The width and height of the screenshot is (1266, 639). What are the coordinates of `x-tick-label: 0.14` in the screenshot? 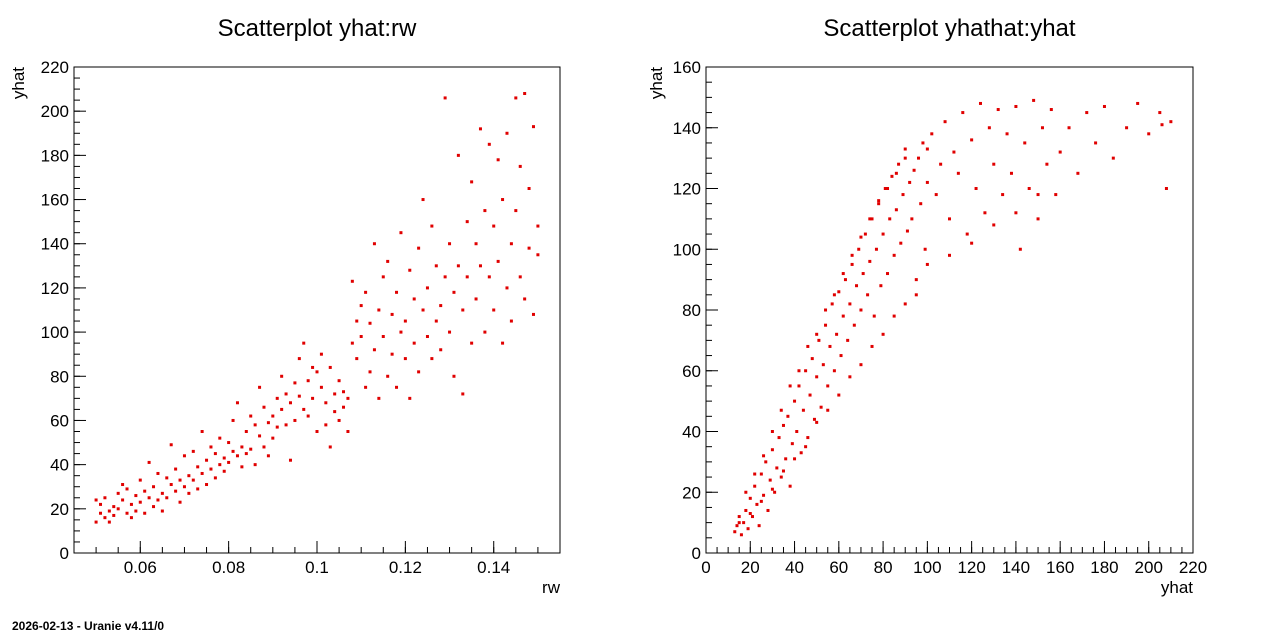 It's located at (493, 567).